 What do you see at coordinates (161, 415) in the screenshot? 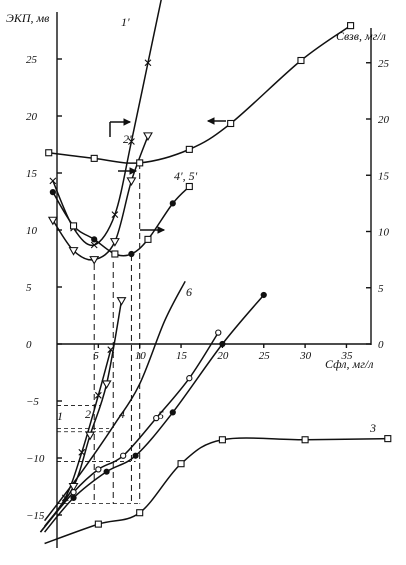
I see `curve-label: 5` at bounding box center [161, 415].